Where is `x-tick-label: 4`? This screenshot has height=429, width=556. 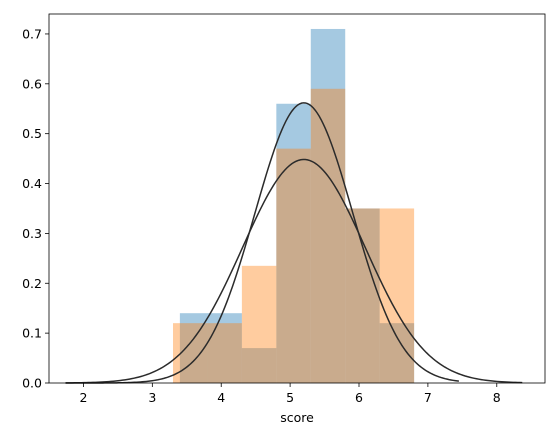
x-tick-label: 4 is located at coordinates (221, 397).